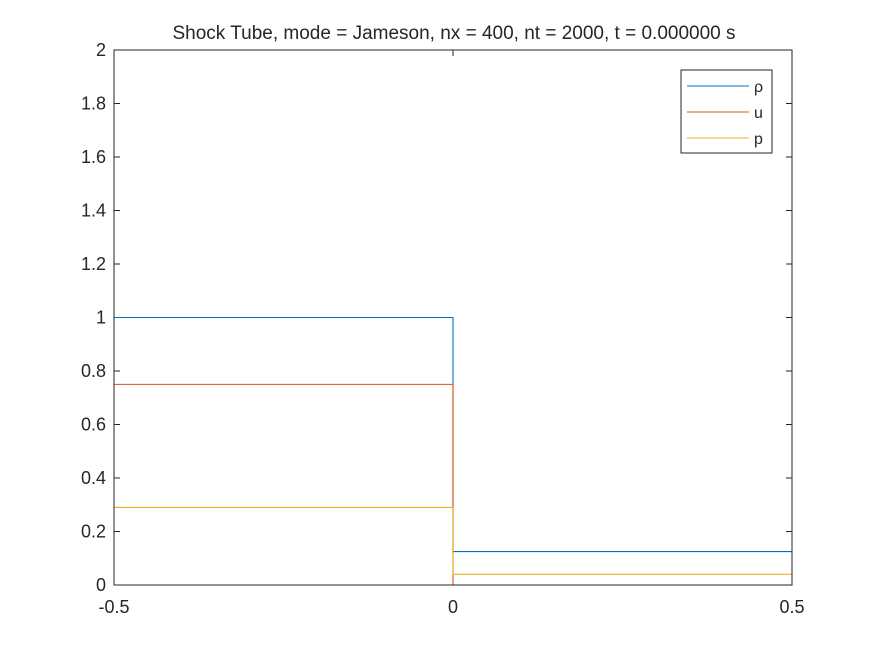 This screenshot has width=875, height=661. What do you see at coordinates (93, 104) in the screenshot?
I see `y-tick-label: 1.8` at bounding box center [93, 104].